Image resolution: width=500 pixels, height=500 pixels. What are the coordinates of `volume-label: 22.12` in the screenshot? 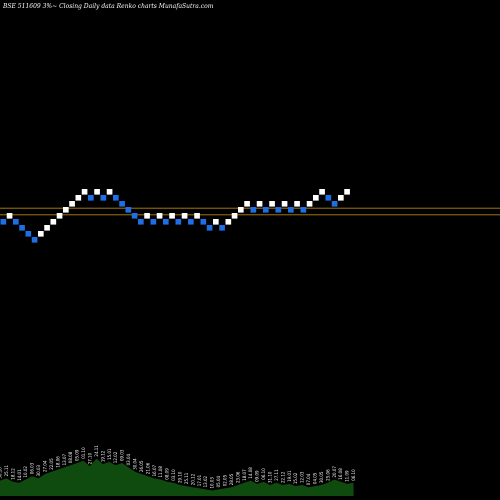 It's located at (282, 477).